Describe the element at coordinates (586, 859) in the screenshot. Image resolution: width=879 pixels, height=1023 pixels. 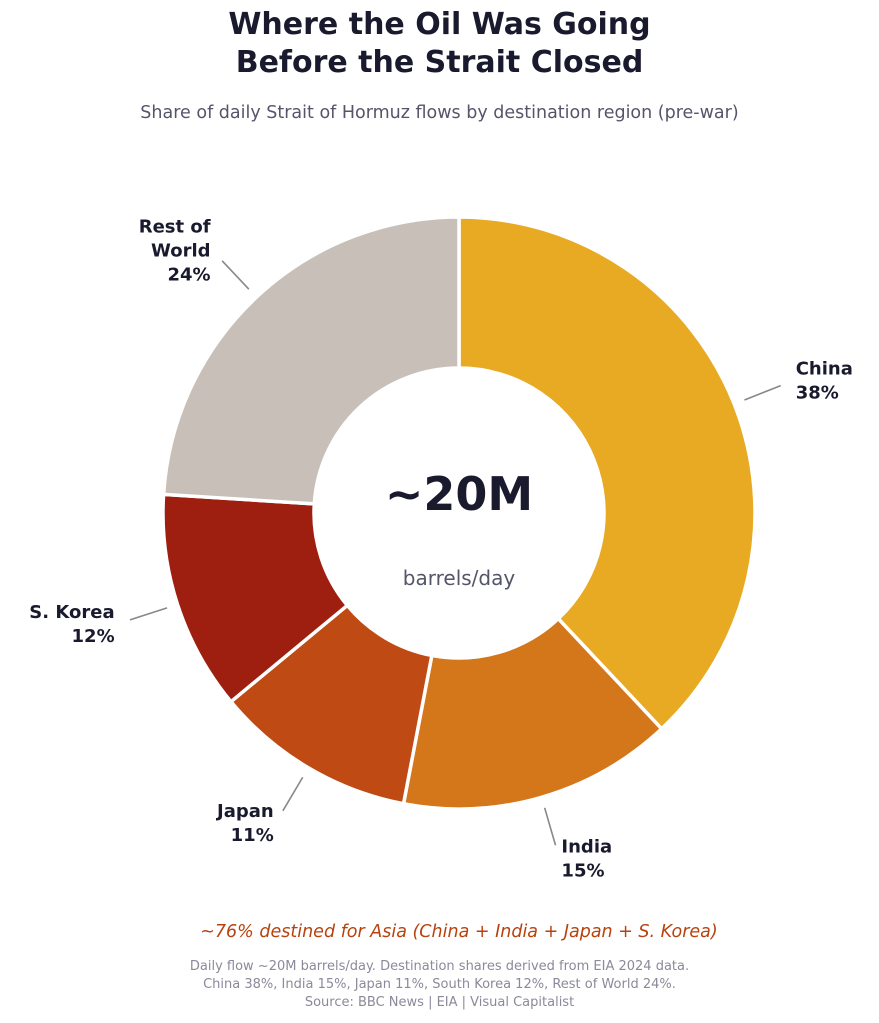
I see `label-india: India 15%` at that location.